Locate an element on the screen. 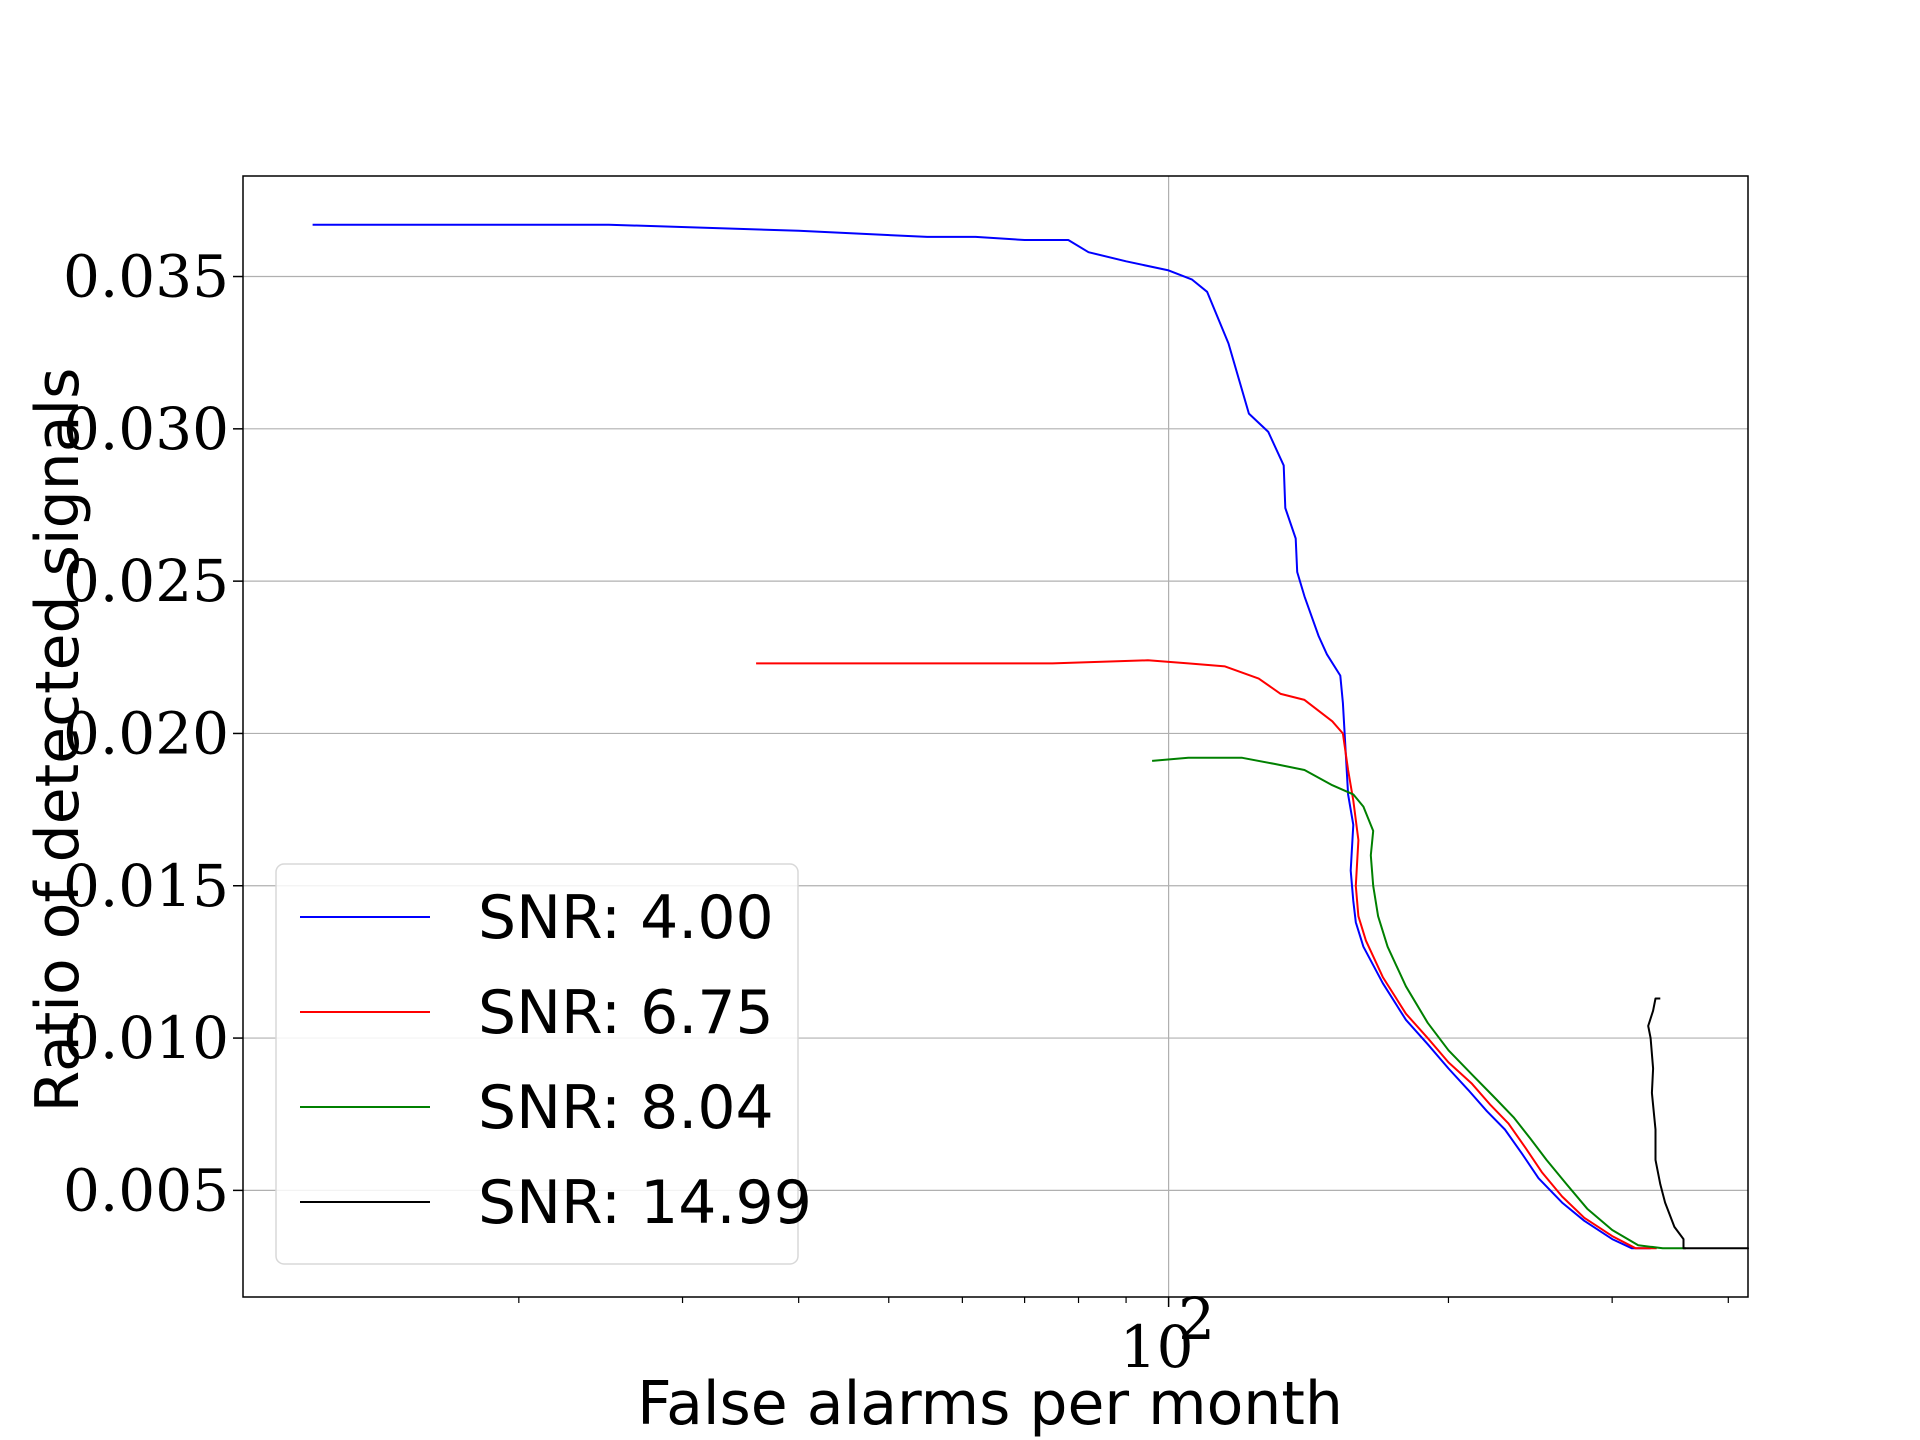 The width and height of the screenshot is (1920, 1440). y-tick-label: 0.035 is located at coordinates (146, 277).